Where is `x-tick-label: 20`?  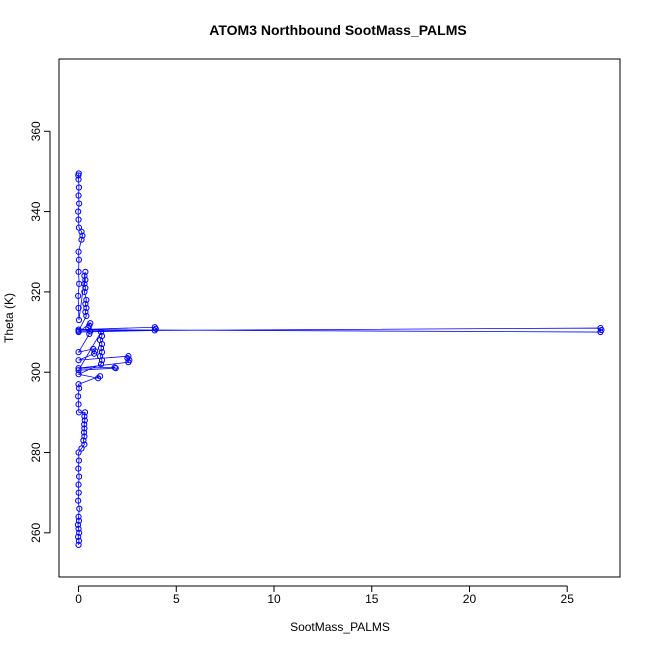 x-tick-label: 20 is located at coordinates (470, 599).